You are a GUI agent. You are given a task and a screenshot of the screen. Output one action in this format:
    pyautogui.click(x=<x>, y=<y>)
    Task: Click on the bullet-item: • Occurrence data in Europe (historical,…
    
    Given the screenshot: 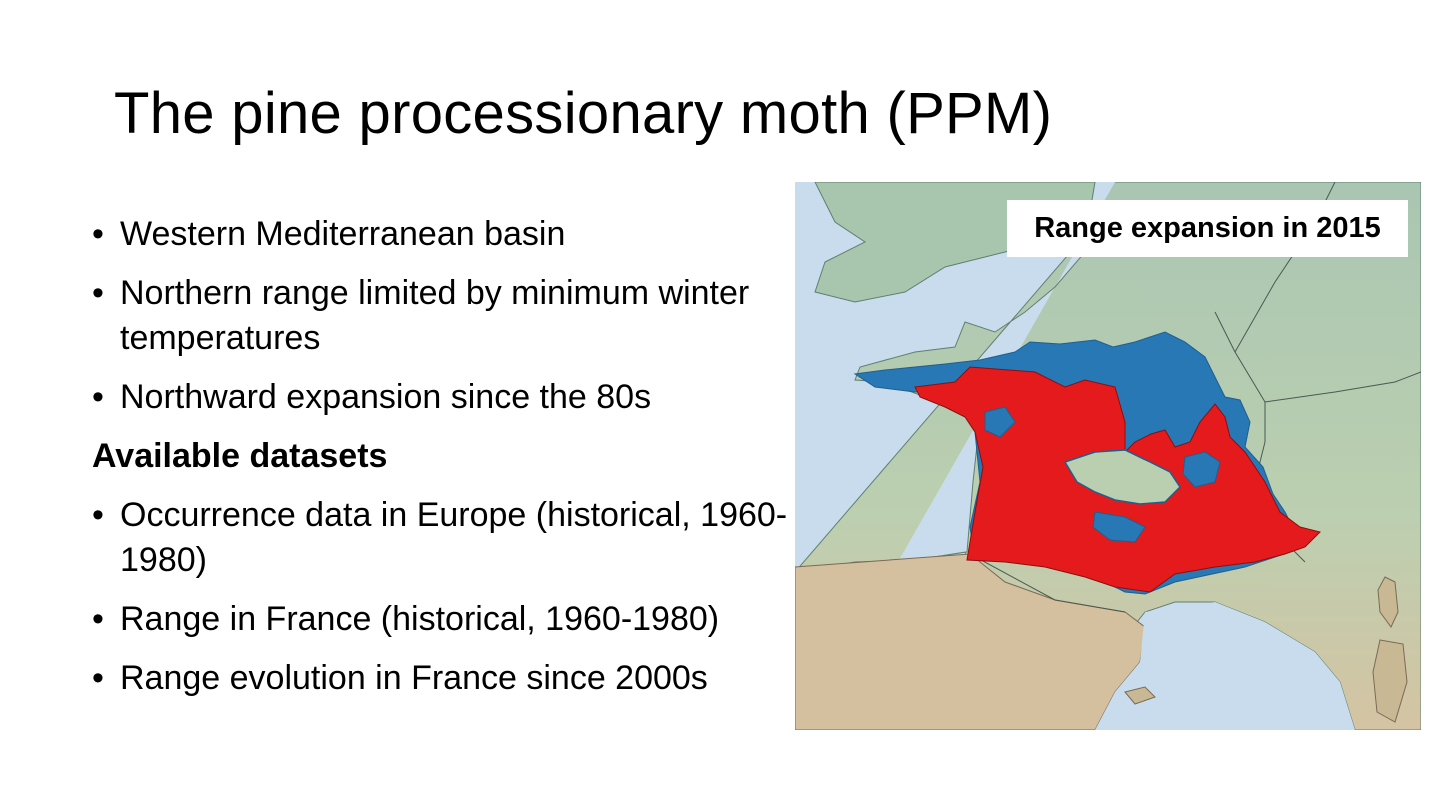 What is the action you would take?
    pyautogui.click(x=441, y=538)
    